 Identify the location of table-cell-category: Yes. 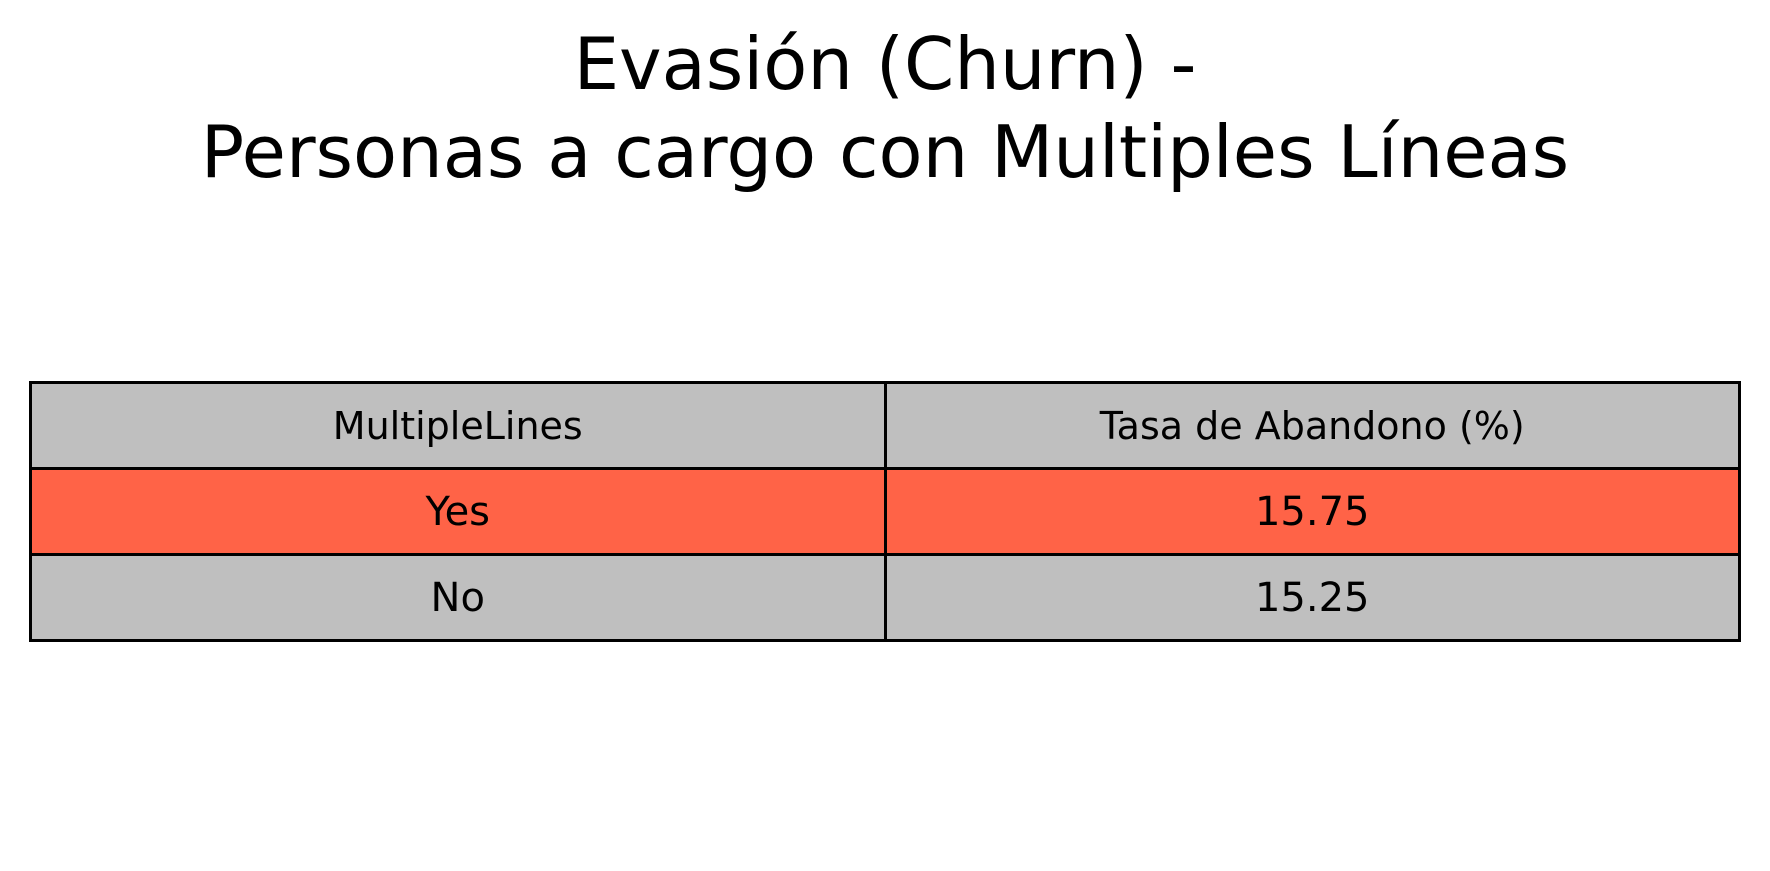
(458, 511).